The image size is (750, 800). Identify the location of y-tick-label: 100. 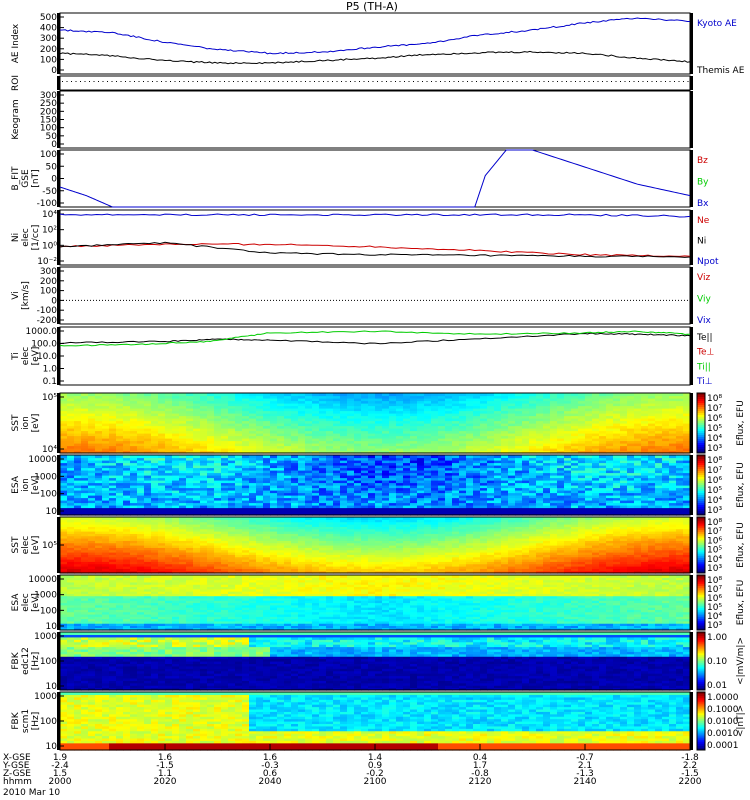
(48, 60).